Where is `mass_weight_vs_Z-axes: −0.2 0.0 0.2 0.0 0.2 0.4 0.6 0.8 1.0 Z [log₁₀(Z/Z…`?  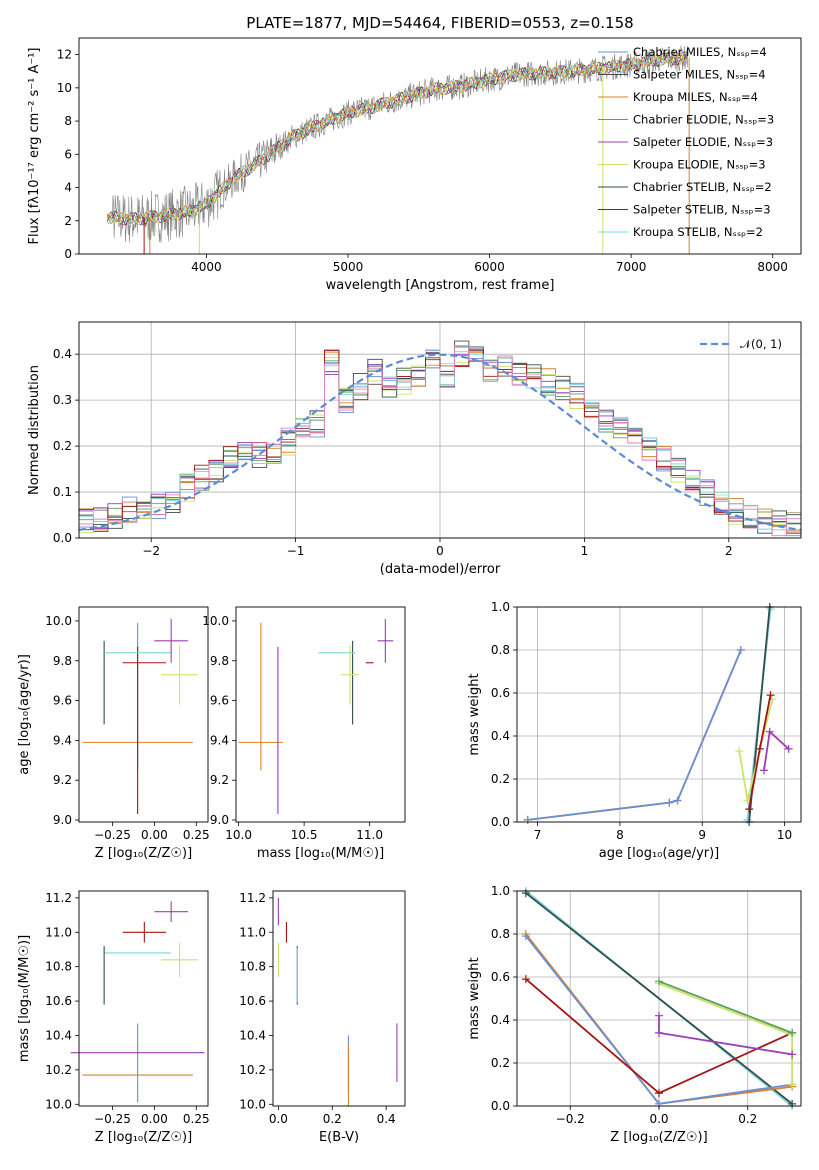 mass_weight_vs_Z-axes: −0.2 0.0 0.2 0.0 0.2 0.4 0.6 0.8 1.0 Z [log₁₀(Z/Z… is located at coordinates (634, 1014).